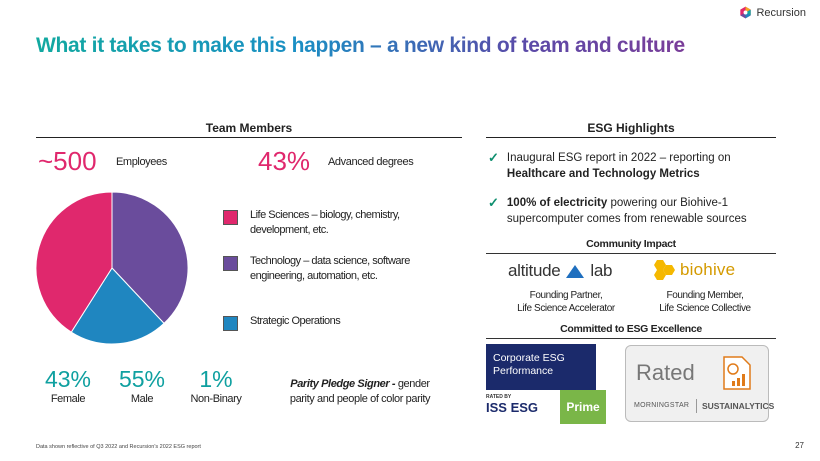 The image size is (820, 461). I want to click on stat-male: 55% Male, so click(142, 385).